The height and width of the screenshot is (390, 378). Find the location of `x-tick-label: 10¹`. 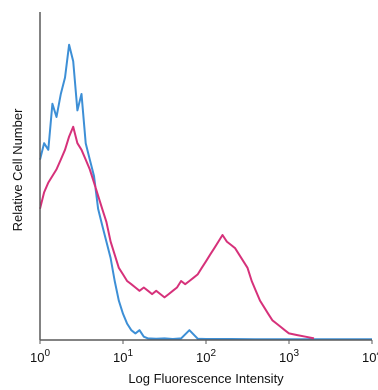

x-tick-label: 10¹ is located at coordinates (123, 356).